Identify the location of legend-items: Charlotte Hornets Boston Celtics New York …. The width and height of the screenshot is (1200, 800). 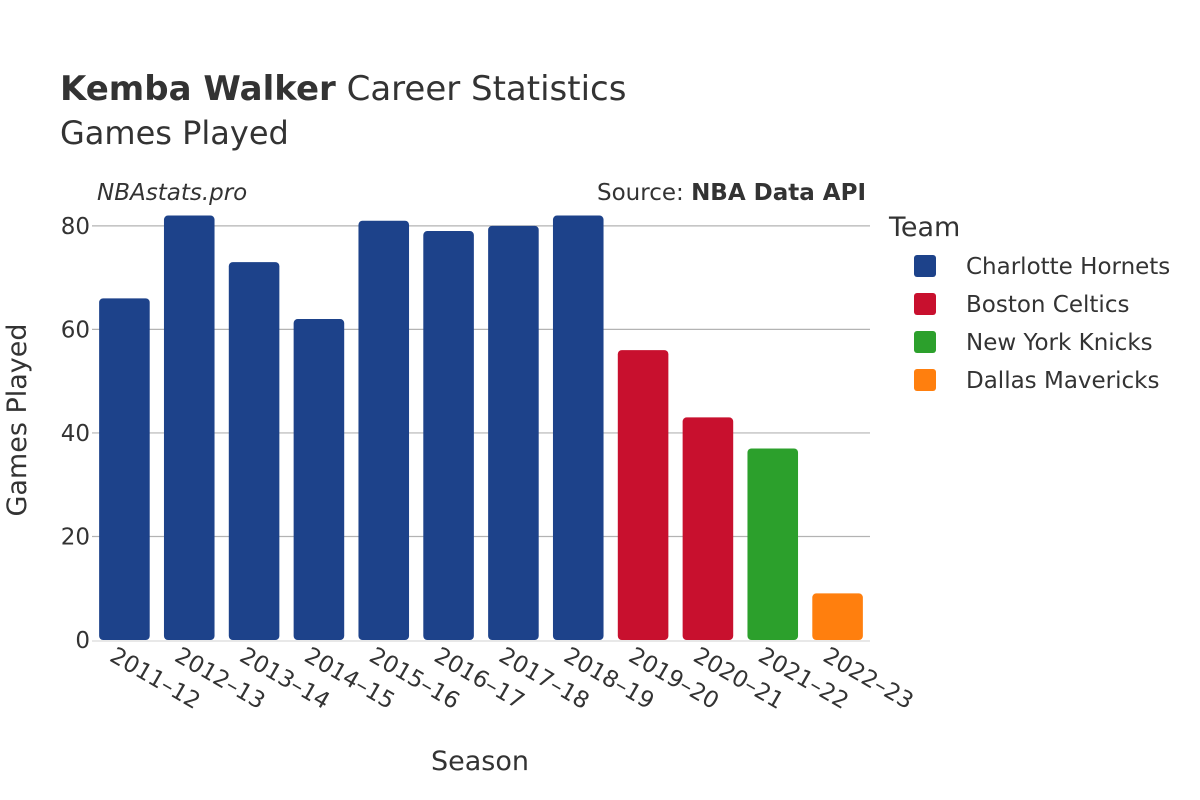
(1042, 324).